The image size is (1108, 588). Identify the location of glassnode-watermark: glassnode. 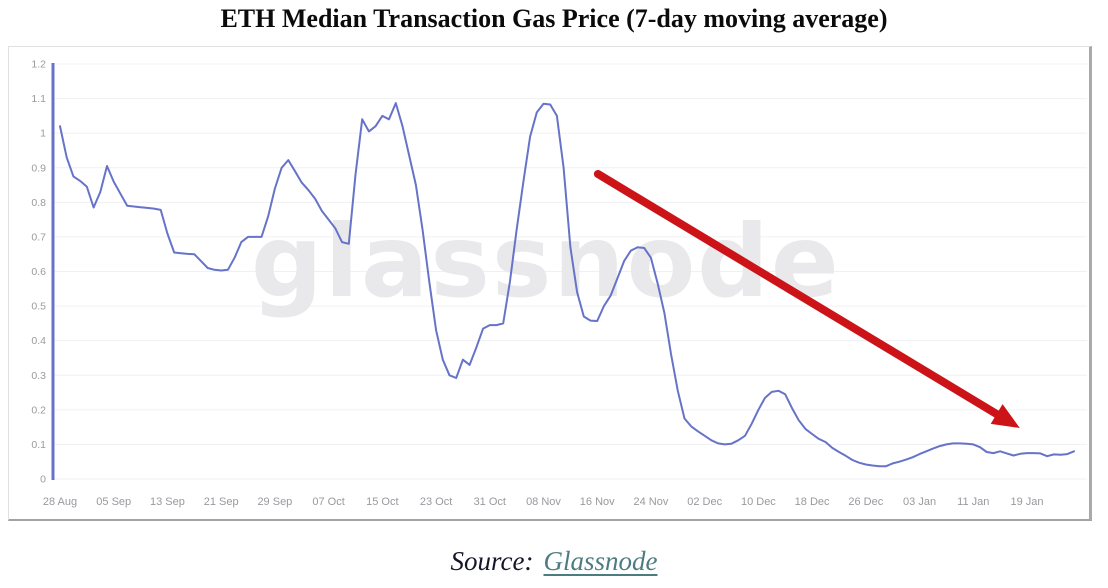
(546, 261).